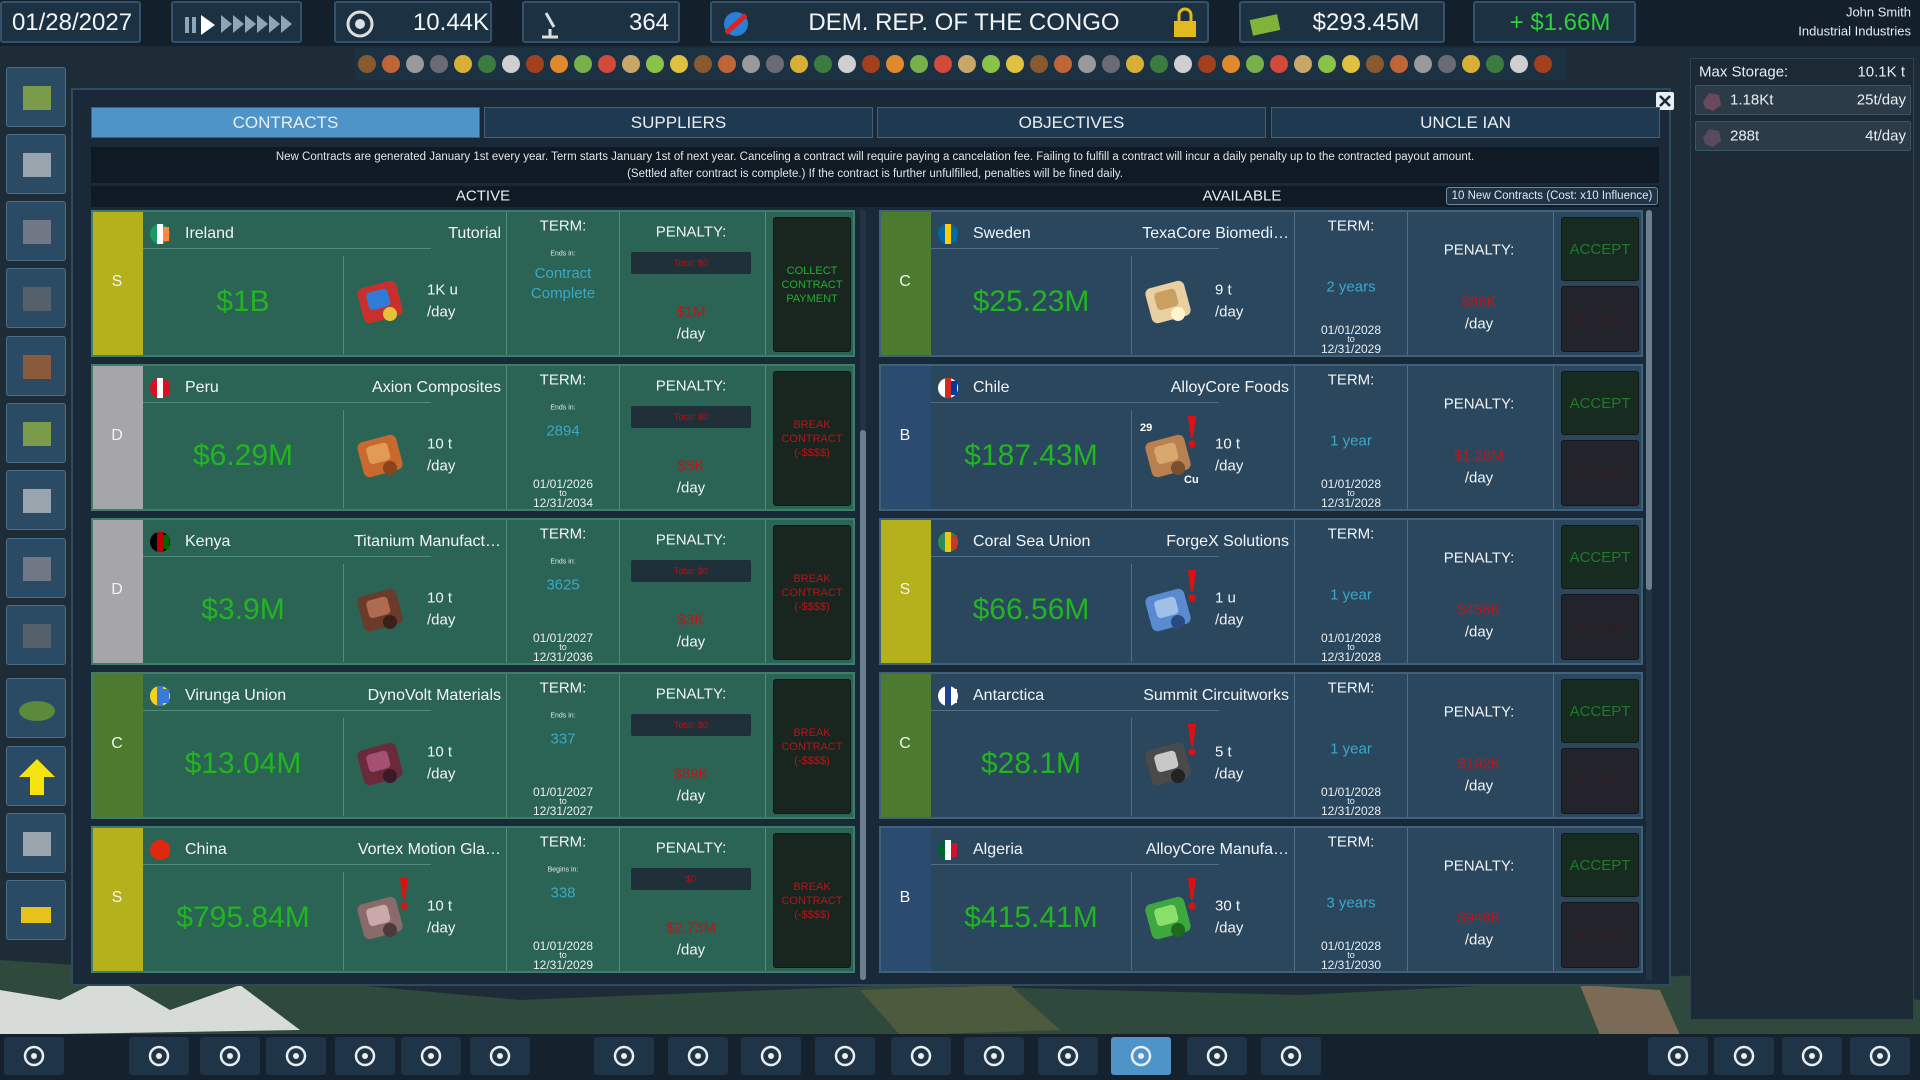 This screenshot has width=1920, height=1080. I want to click on speed-box, so click(236, 22).